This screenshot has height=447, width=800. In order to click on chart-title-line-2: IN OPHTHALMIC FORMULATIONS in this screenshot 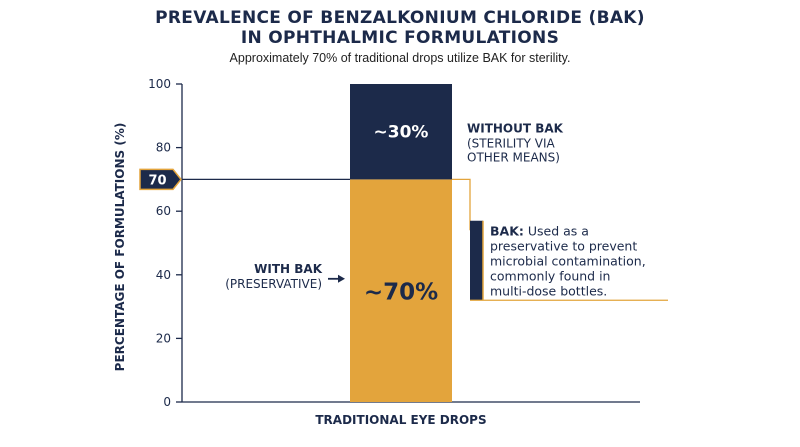, I will do `click(400, 38)`.